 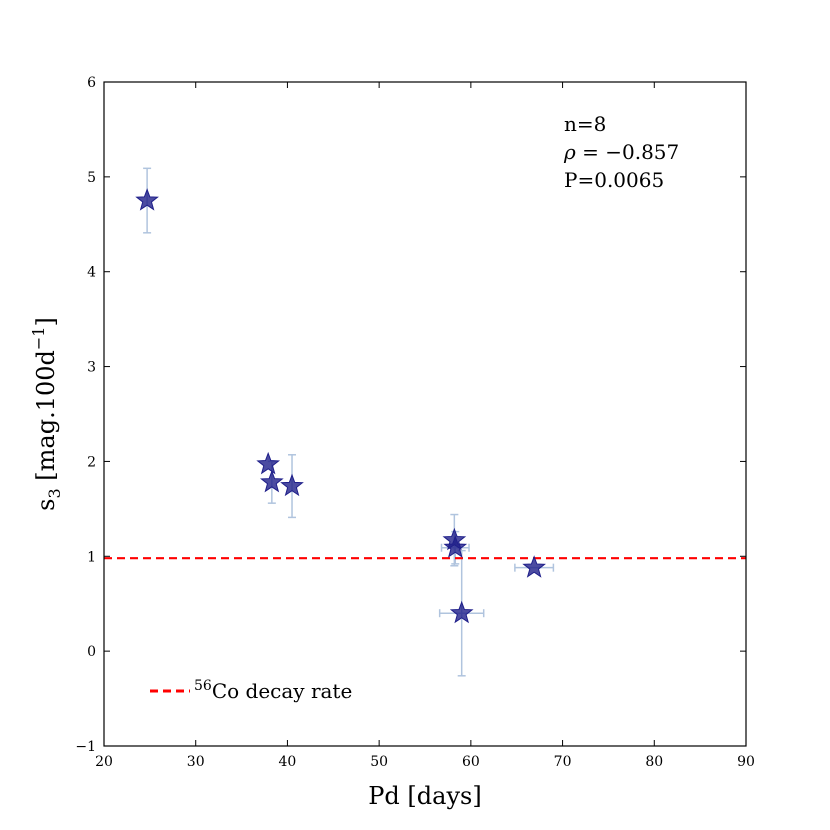 What do you see at coordinates (746, 762) in the screenshot?
I see `x-tick-label: 90` at bounding box center [746, 762].